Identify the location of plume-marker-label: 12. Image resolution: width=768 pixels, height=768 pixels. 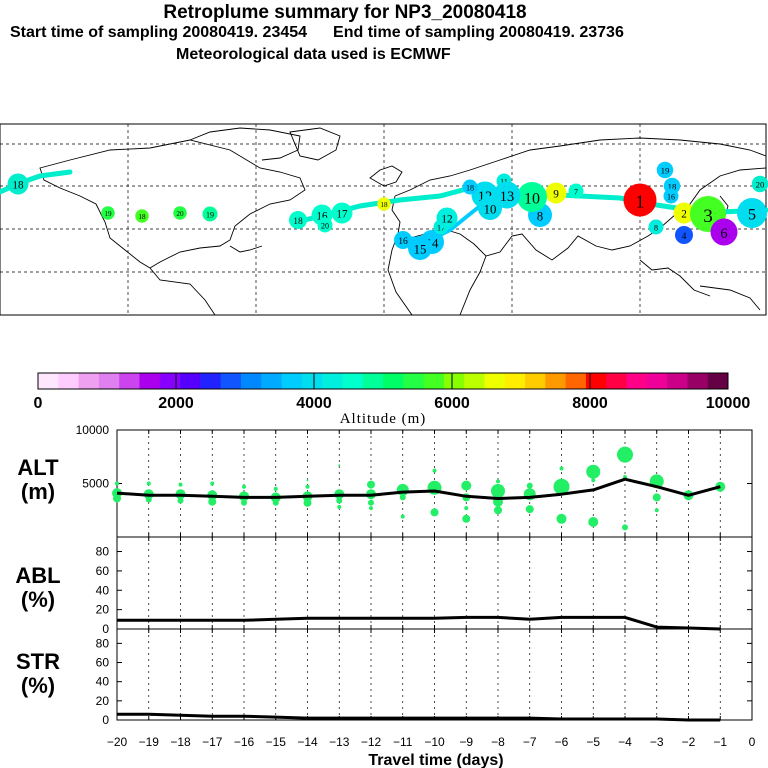
(446, 220).